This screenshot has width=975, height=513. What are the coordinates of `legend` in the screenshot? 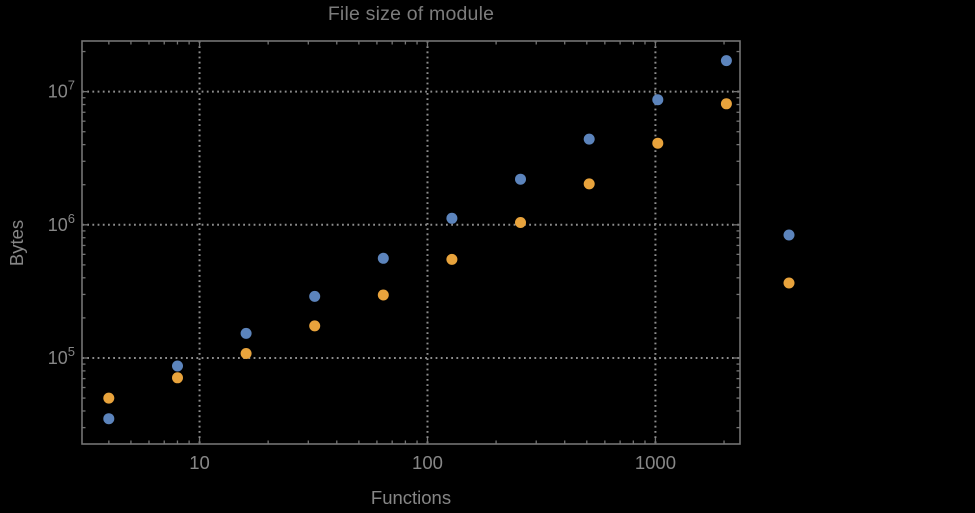 It's located at (789, 259).